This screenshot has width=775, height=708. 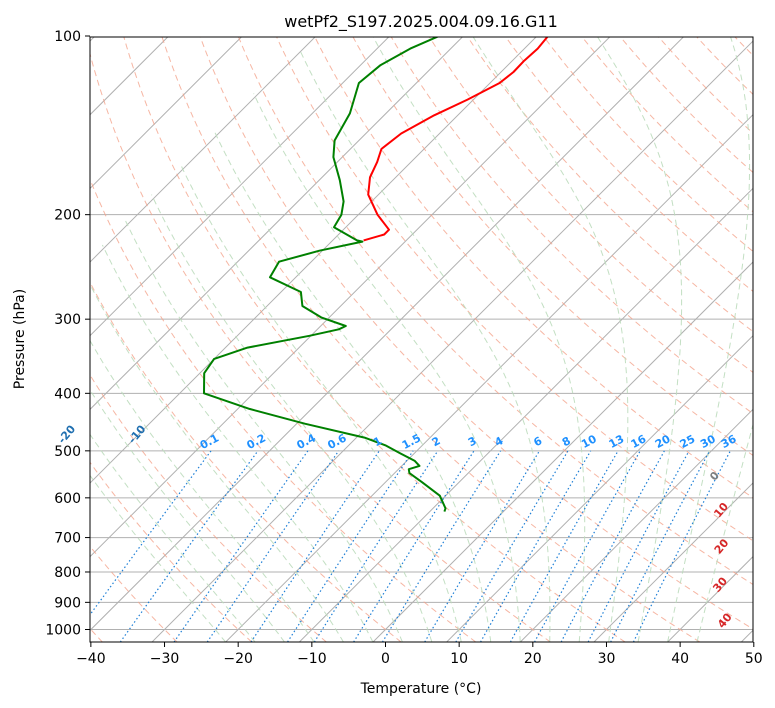 What do you see at coordinates (721, 510) in the screenshot?
I see `moist-adiabat-label: 10` at bounding box center [721, 510].